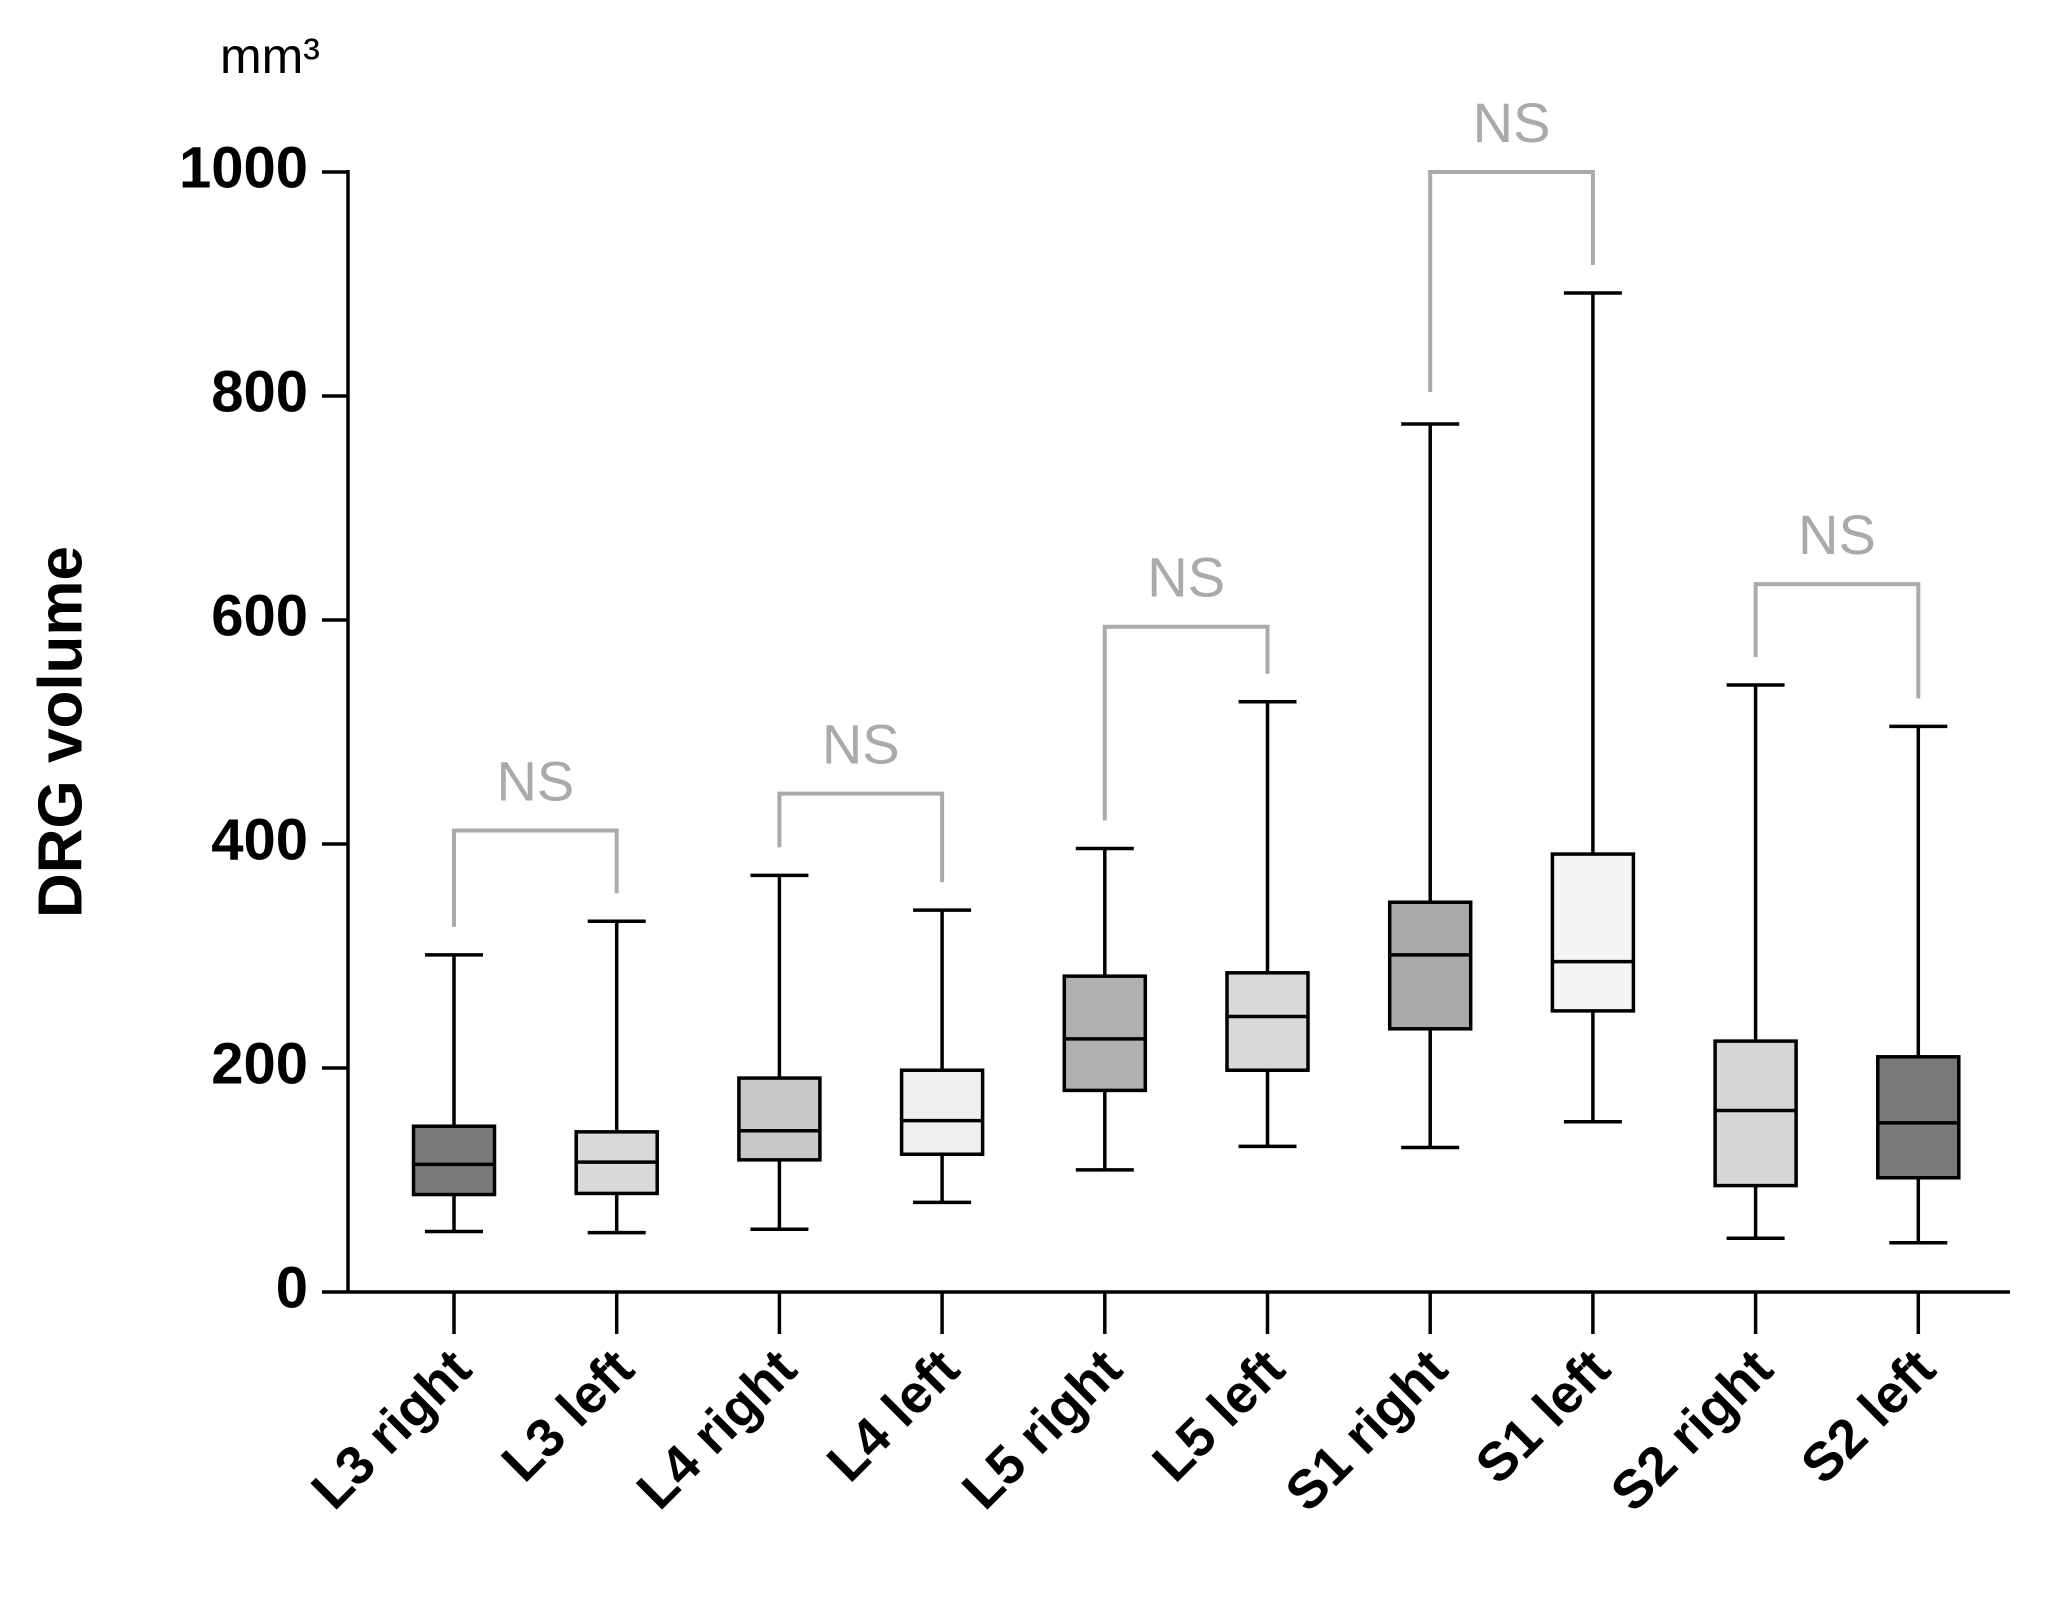  Describe the element at coordinates (391, 1429) in the screenshot. I see `x-tick-label: L3 right` at that location.